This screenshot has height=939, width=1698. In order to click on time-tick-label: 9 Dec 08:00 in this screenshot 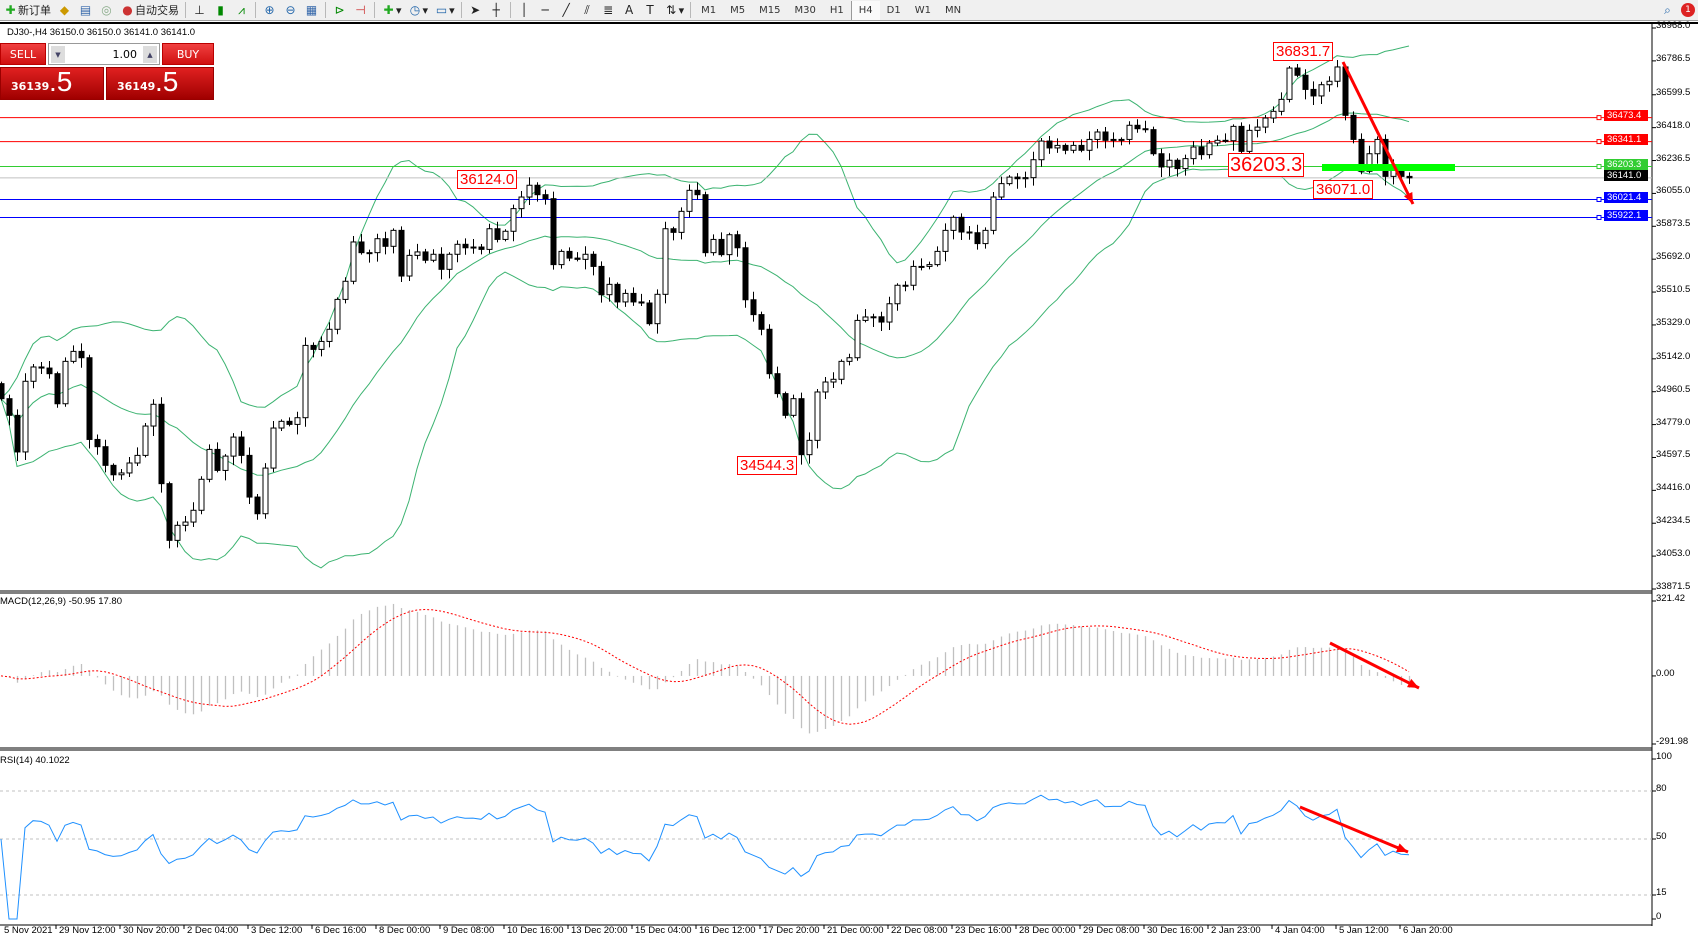, I will do `click(469, 930)`.